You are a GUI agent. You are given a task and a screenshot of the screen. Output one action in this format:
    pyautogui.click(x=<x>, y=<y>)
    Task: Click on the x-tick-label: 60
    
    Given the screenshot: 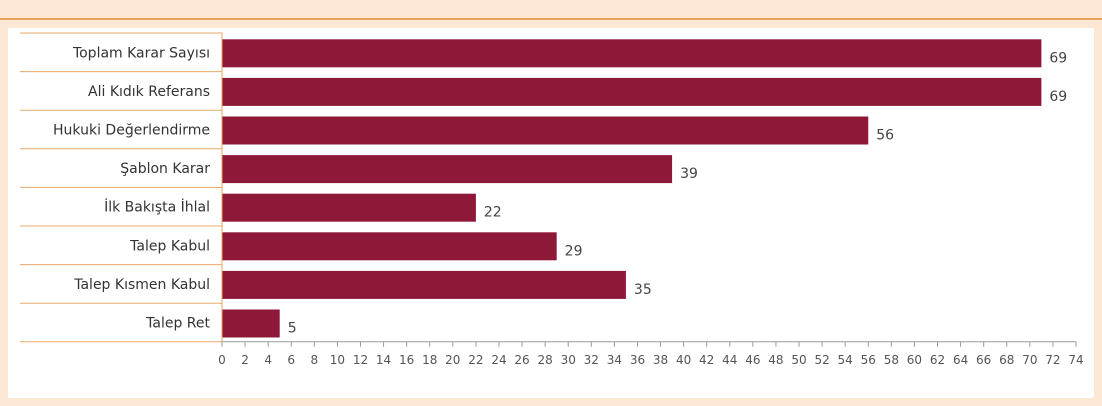 What is the action you would take?
    pyautogui.click(x=914, y=360)
    